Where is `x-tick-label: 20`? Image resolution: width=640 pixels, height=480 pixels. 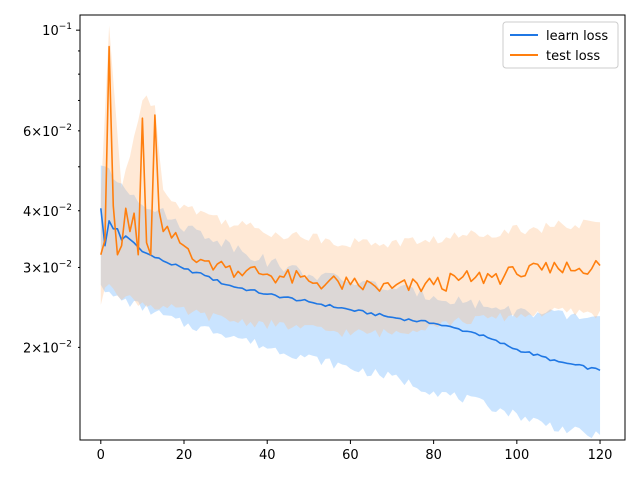
x-tick-label: 20 is located at coordinates (184, 455).